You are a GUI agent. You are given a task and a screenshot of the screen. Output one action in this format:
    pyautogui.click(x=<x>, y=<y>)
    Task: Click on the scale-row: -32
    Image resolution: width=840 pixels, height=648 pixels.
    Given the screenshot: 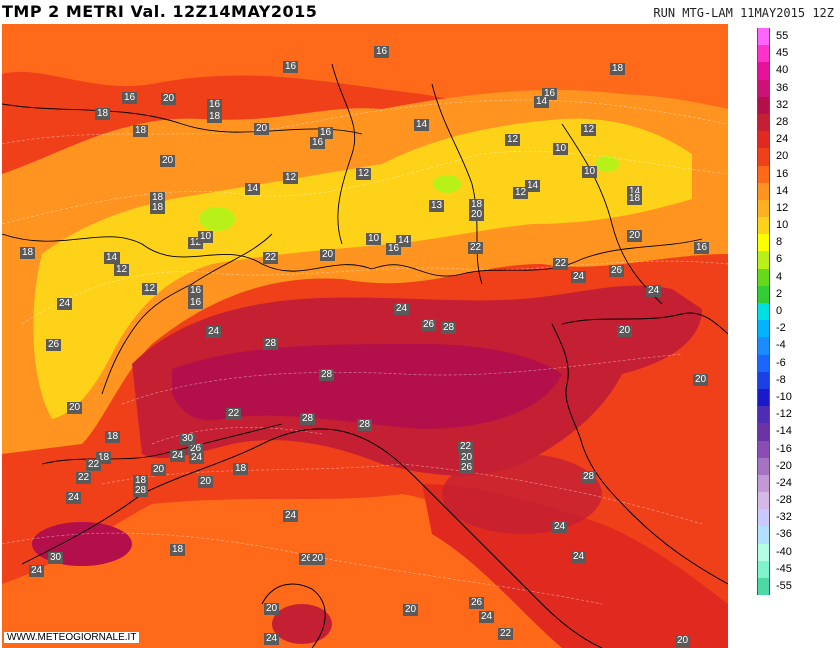 What is the action you would take?
    pyautogui.click(x=797, y=518)
    